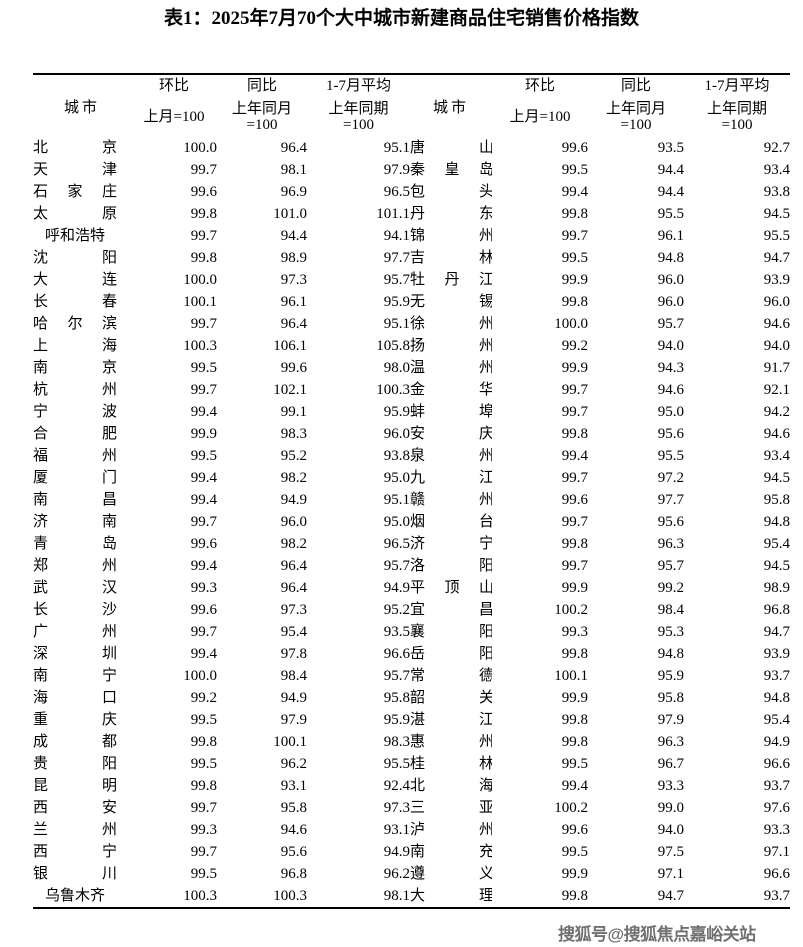  I want to click on city-label: 温州, so click(451, 368).